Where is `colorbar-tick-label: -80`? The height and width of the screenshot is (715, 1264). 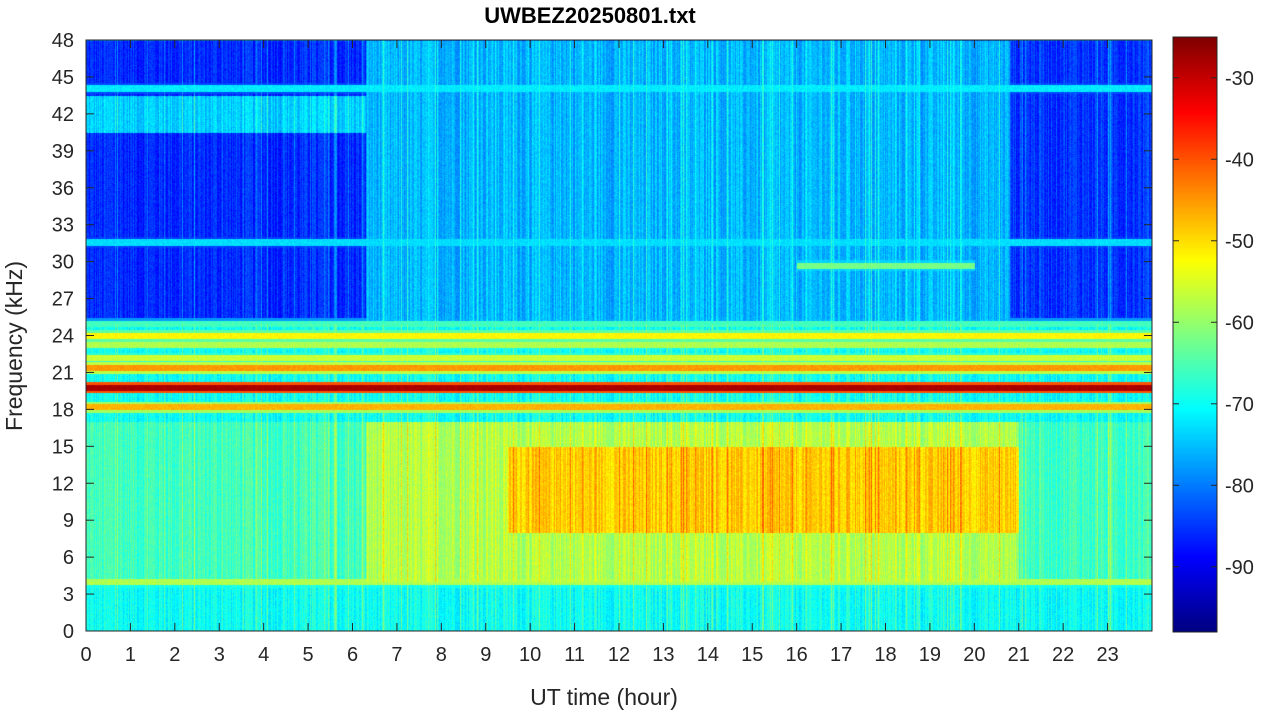
colorbar-tick-label: -80 is located at coordinates (1239, 486).